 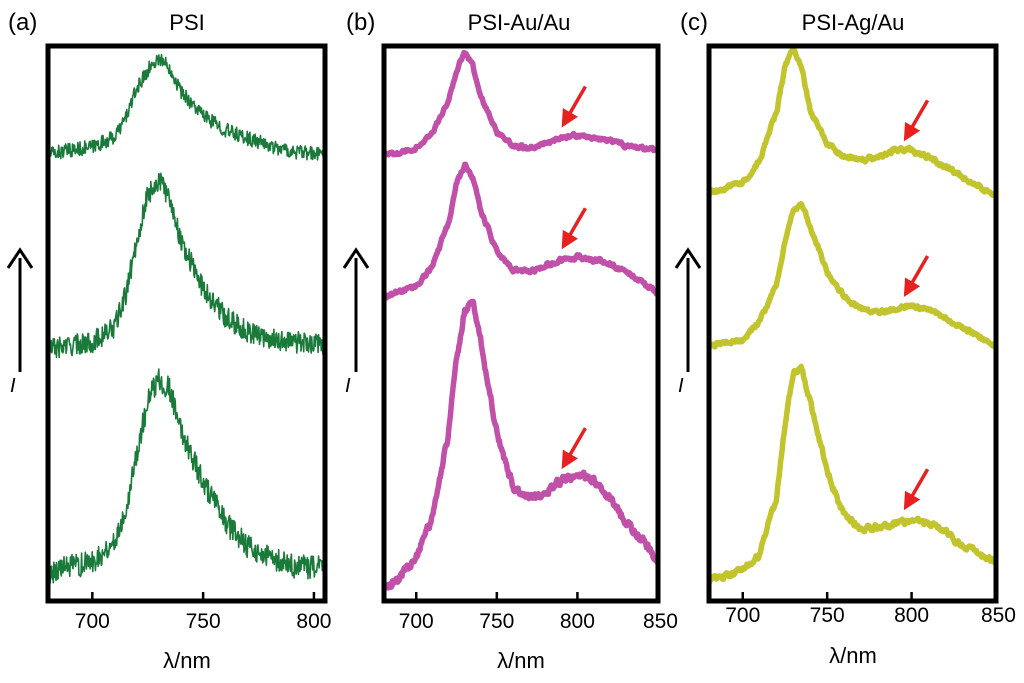 What do you see at coordinates (348, 386) in the screenshot?
I see `panel-b-y-axis-title: I` at bounding box center [348, 386].